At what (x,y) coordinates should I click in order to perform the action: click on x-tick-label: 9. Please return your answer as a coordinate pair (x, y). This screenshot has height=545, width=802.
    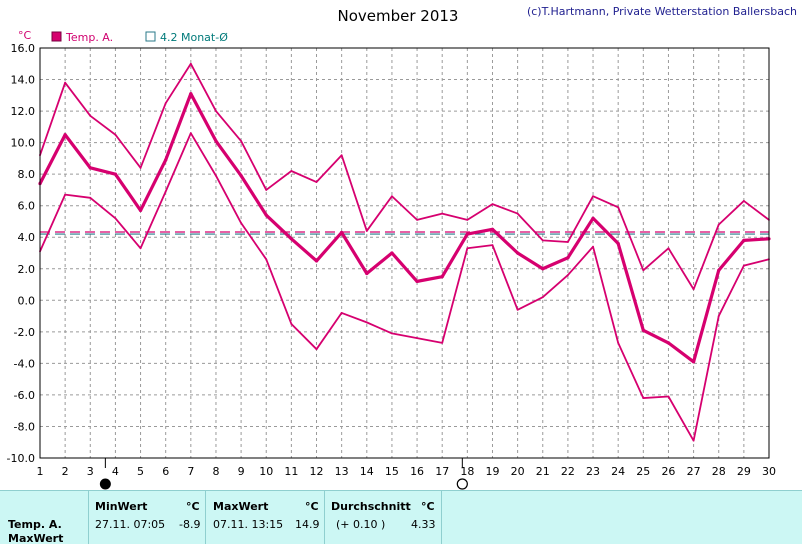
    Looking at the image, I should click on (241, 471).